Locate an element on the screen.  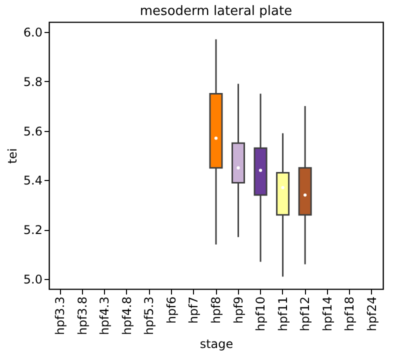
y-tick-label: 5.0 is located at coordinates (32, 279).